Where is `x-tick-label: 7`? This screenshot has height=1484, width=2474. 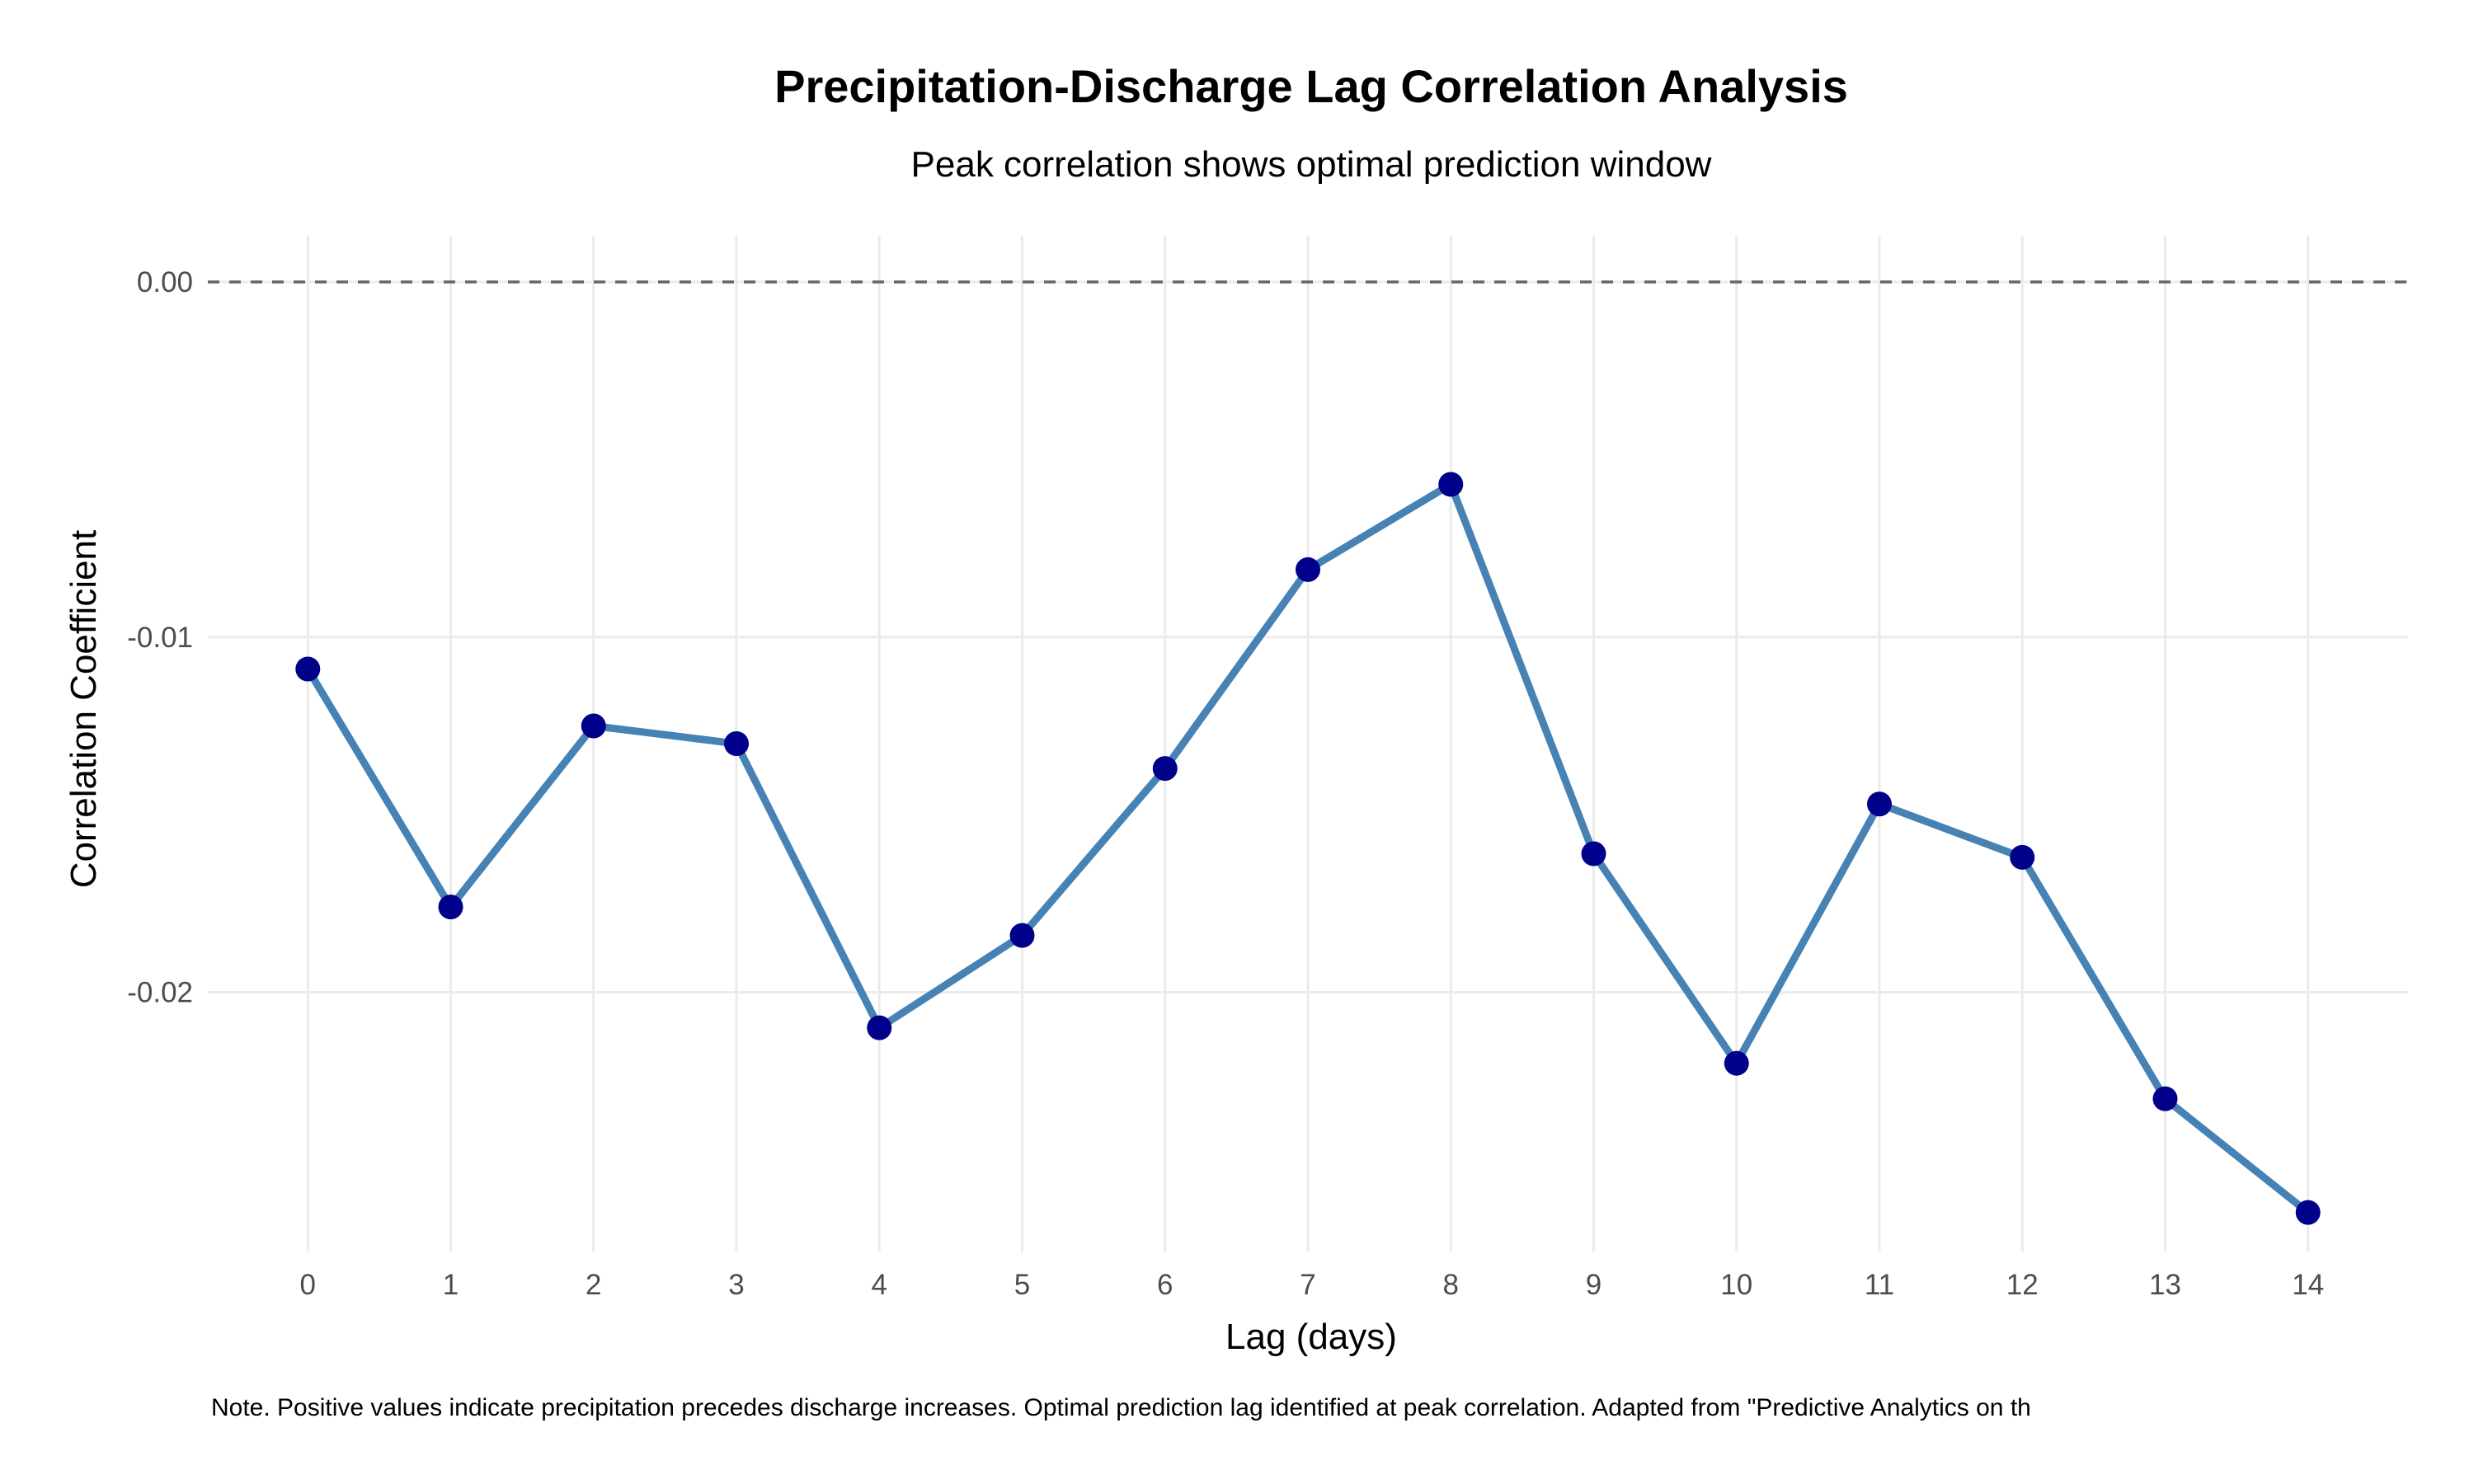 x-tick-label: 7 is located at coordinates (1307, 1285).